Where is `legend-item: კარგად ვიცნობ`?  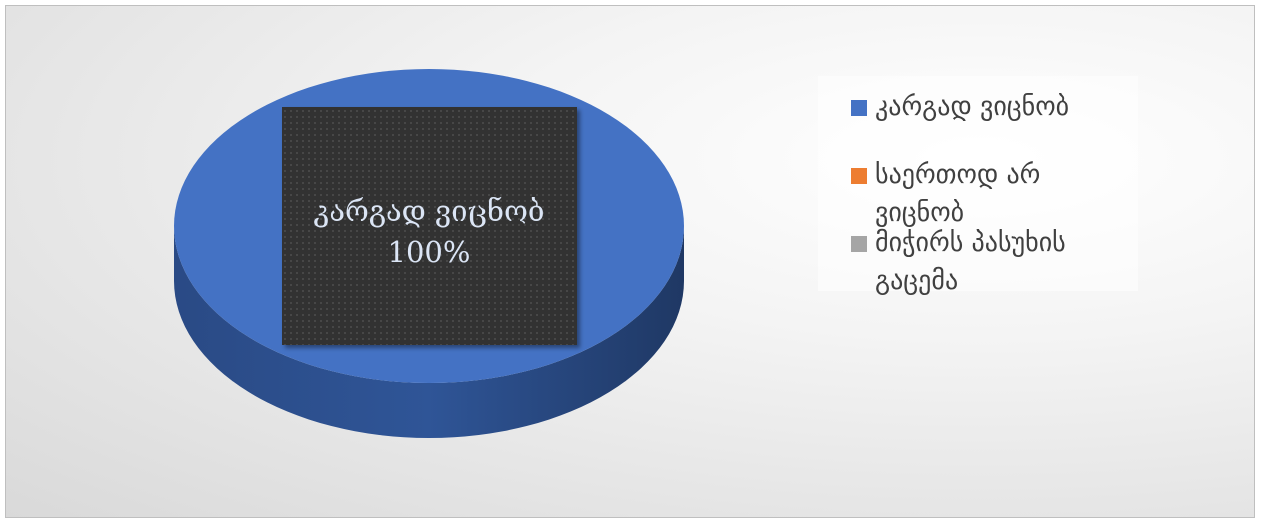 legend-item: კარგად ვიცნობ is located at coordinates (983, 107).